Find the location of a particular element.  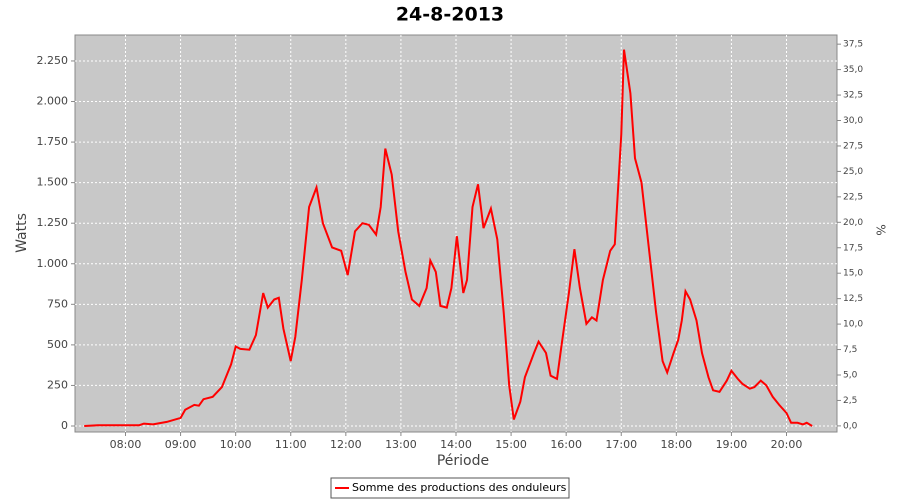

x-tick-label: 09:00 is located at coordinates (181, 444).